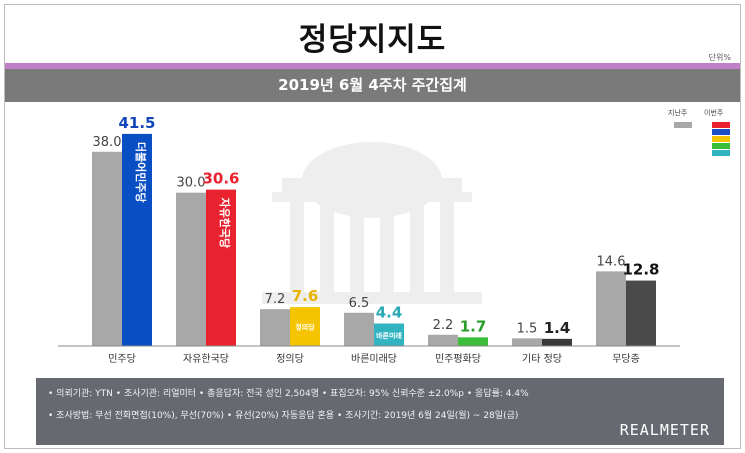 This screenshot has height=453, width=745. I want to click on party-logo: 바른미래, so click(389, 335).